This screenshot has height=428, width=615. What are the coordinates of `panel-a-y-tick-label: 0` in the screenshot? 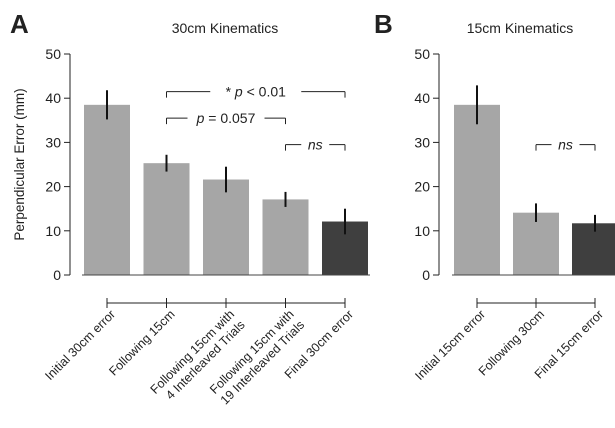 It's located at (57, 275).